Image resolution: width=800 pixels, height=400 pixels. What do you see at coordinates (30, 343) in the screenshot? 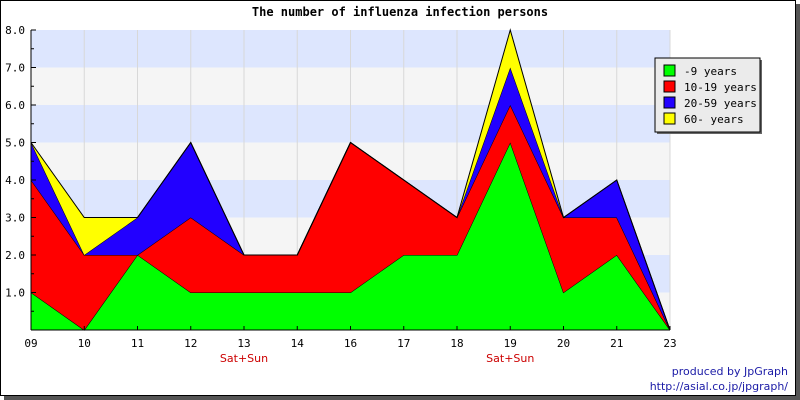
I see `x-tick-label: 09` at bounding box center [30, 343].